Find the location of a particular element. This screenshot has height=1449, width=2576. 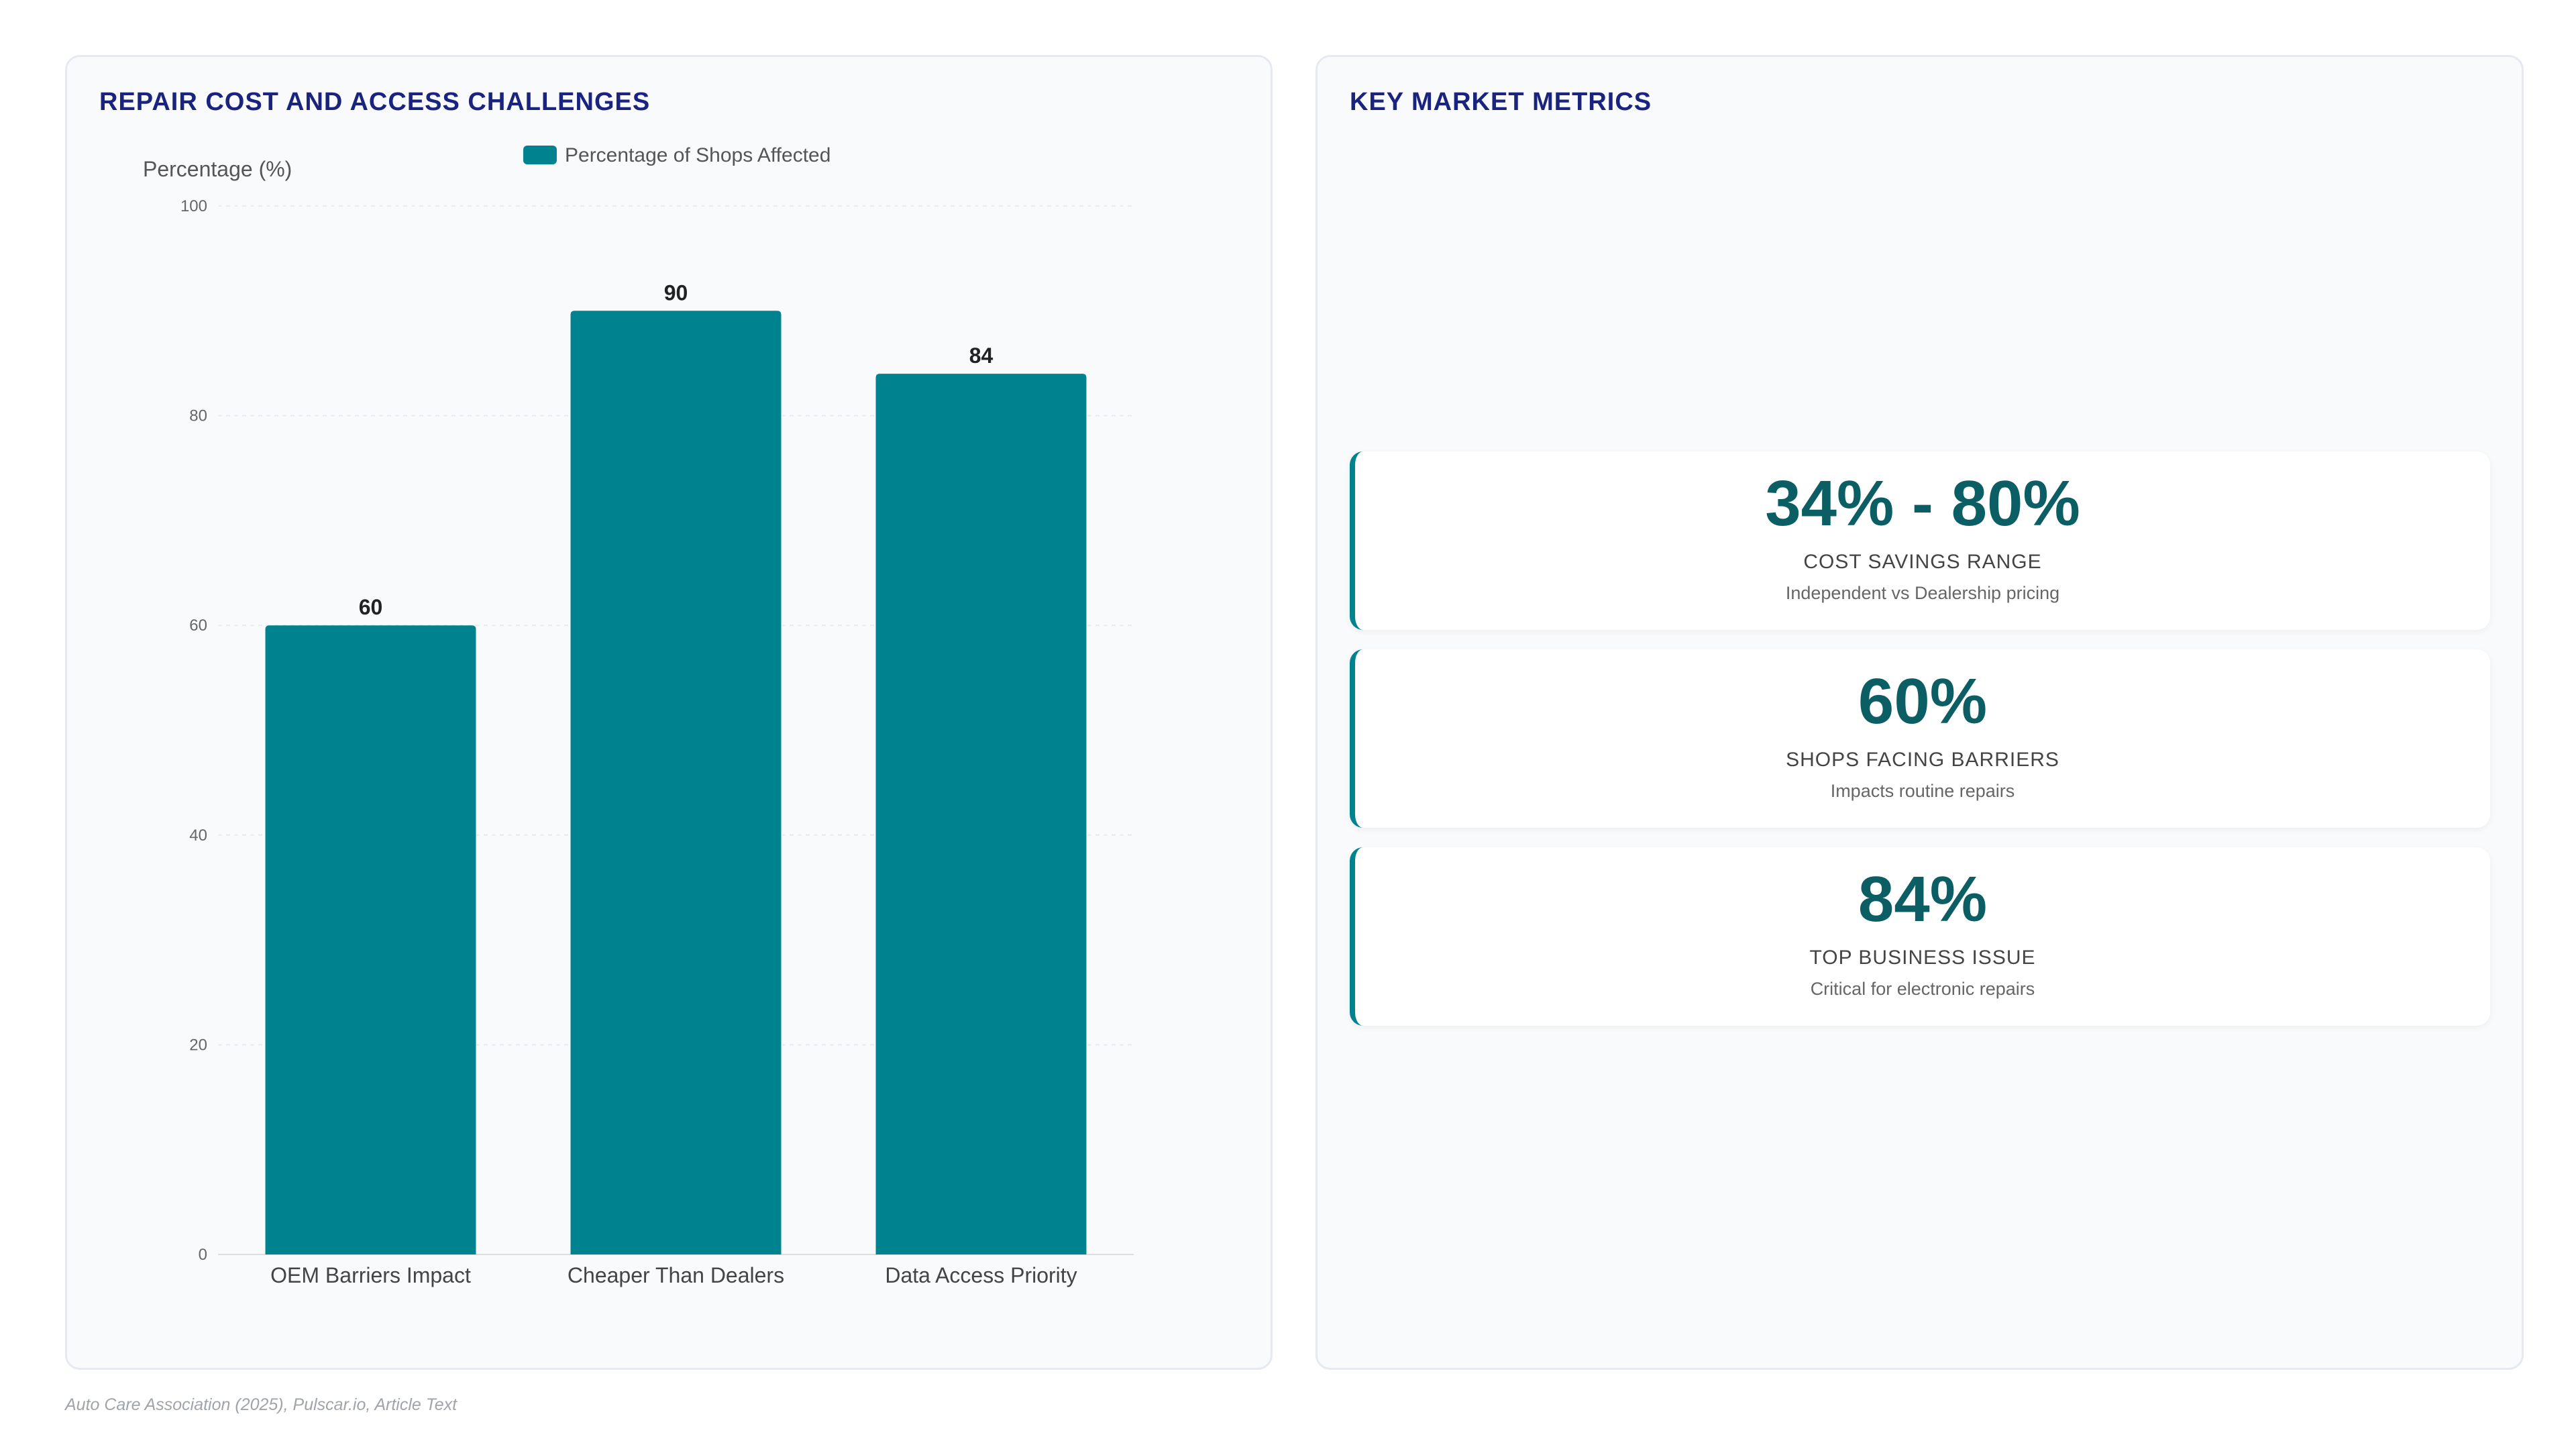

metric-label: TOP BUSINESS ISSUE is located at coordinates (1922, 958).